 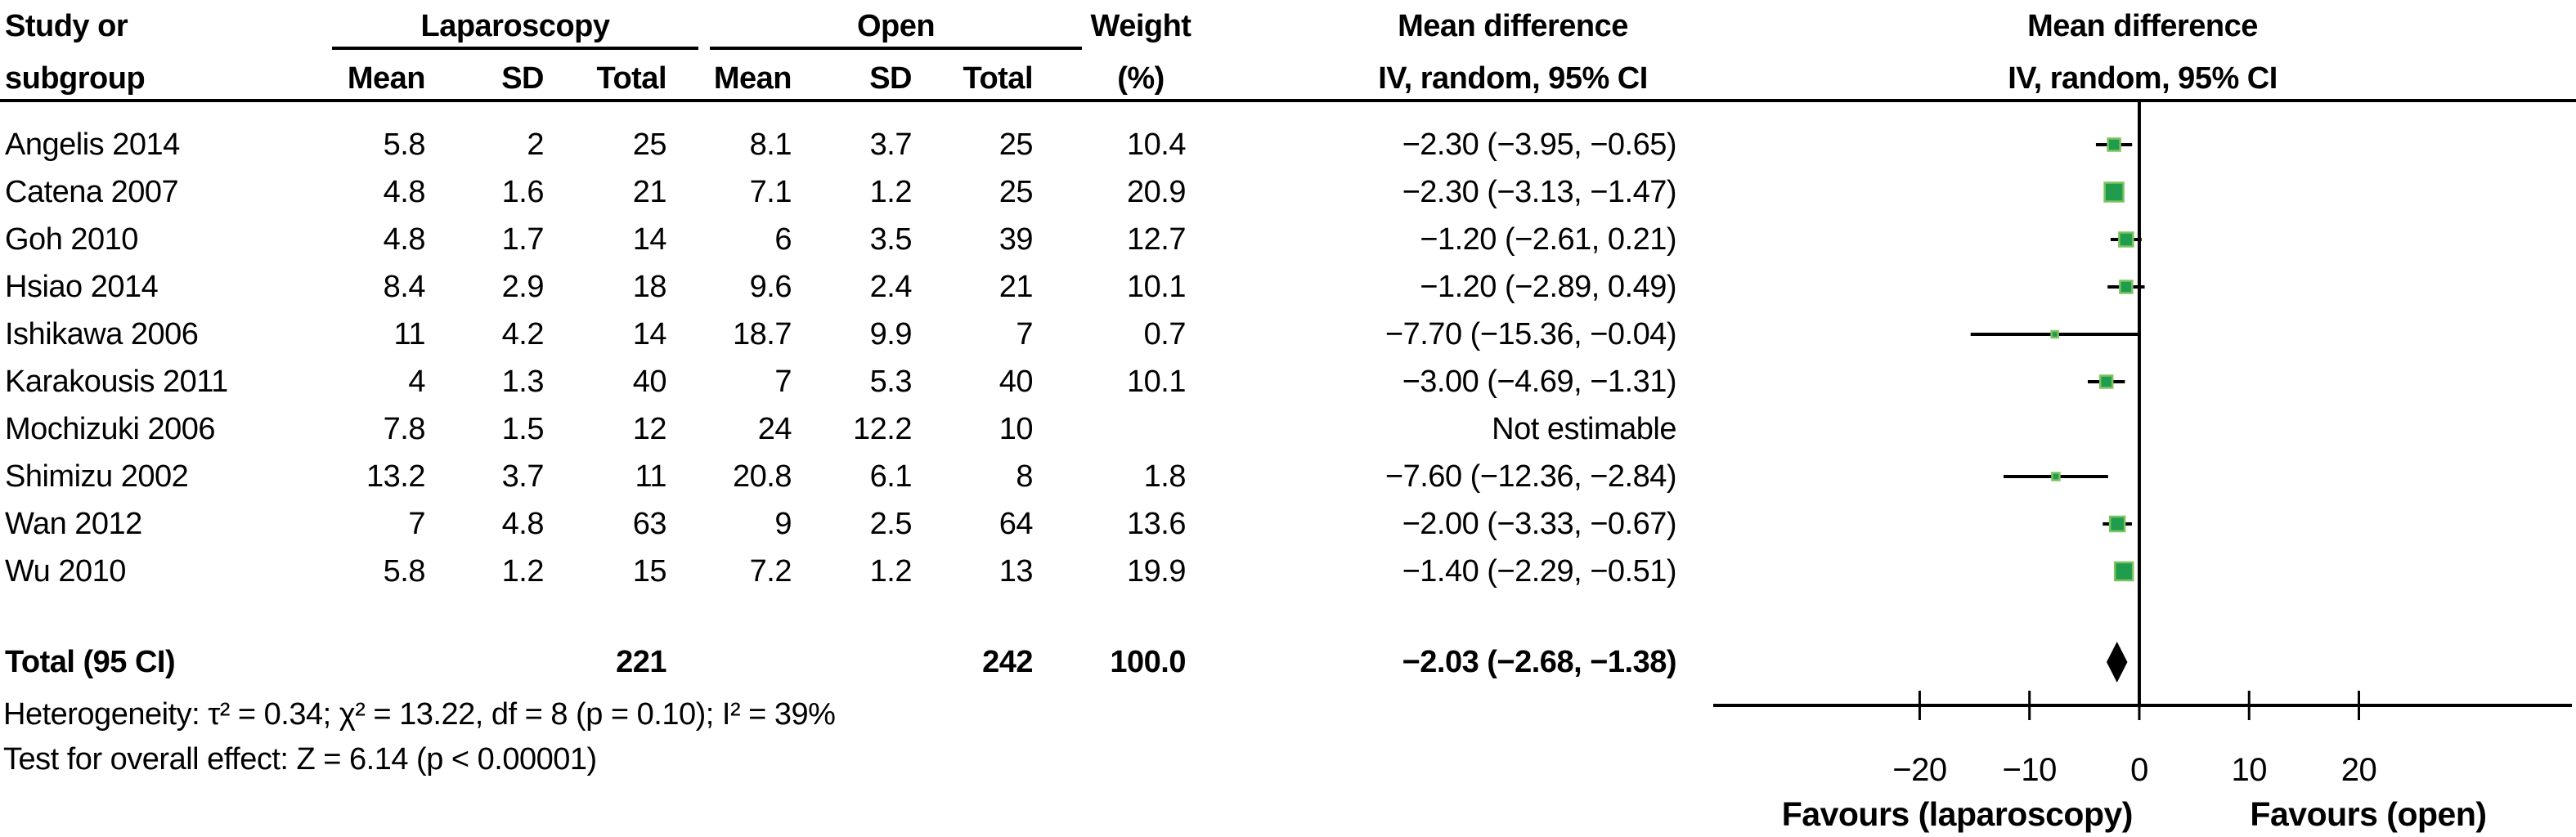 I want to click on open-sd: 1.2, so click(x=891, y=571).